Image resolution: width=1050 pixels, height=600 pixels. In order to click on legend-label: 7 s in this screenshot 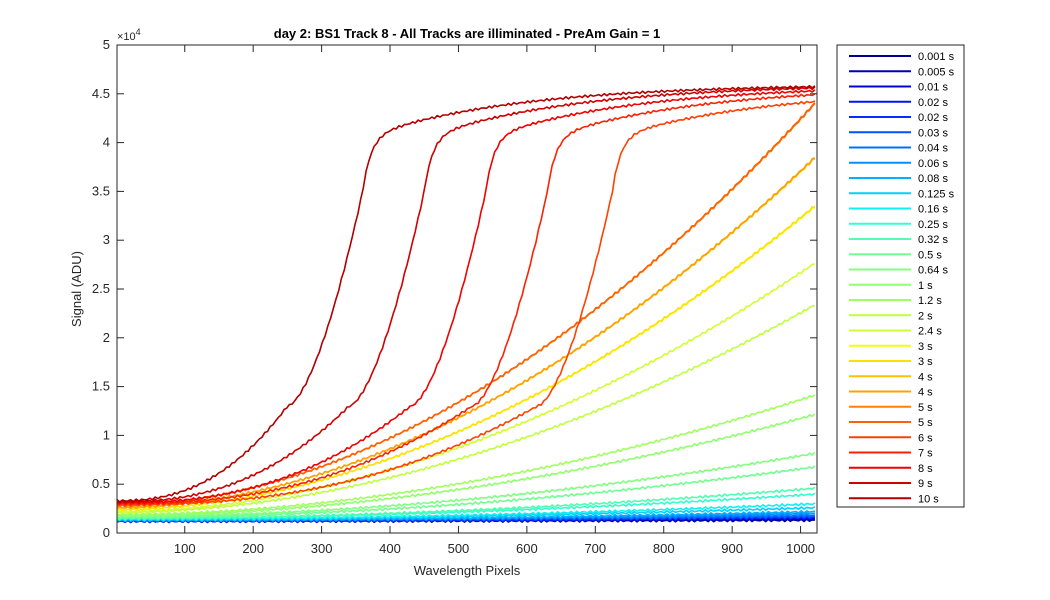, I will do `click(925, 454)`.